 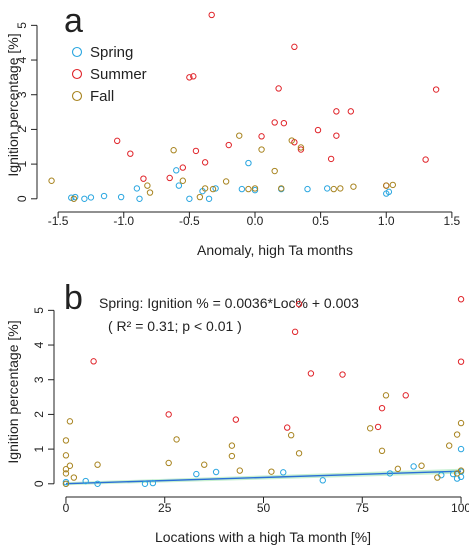 I want to click on x-tick-label: 1.5, so click(x=452, y=221).